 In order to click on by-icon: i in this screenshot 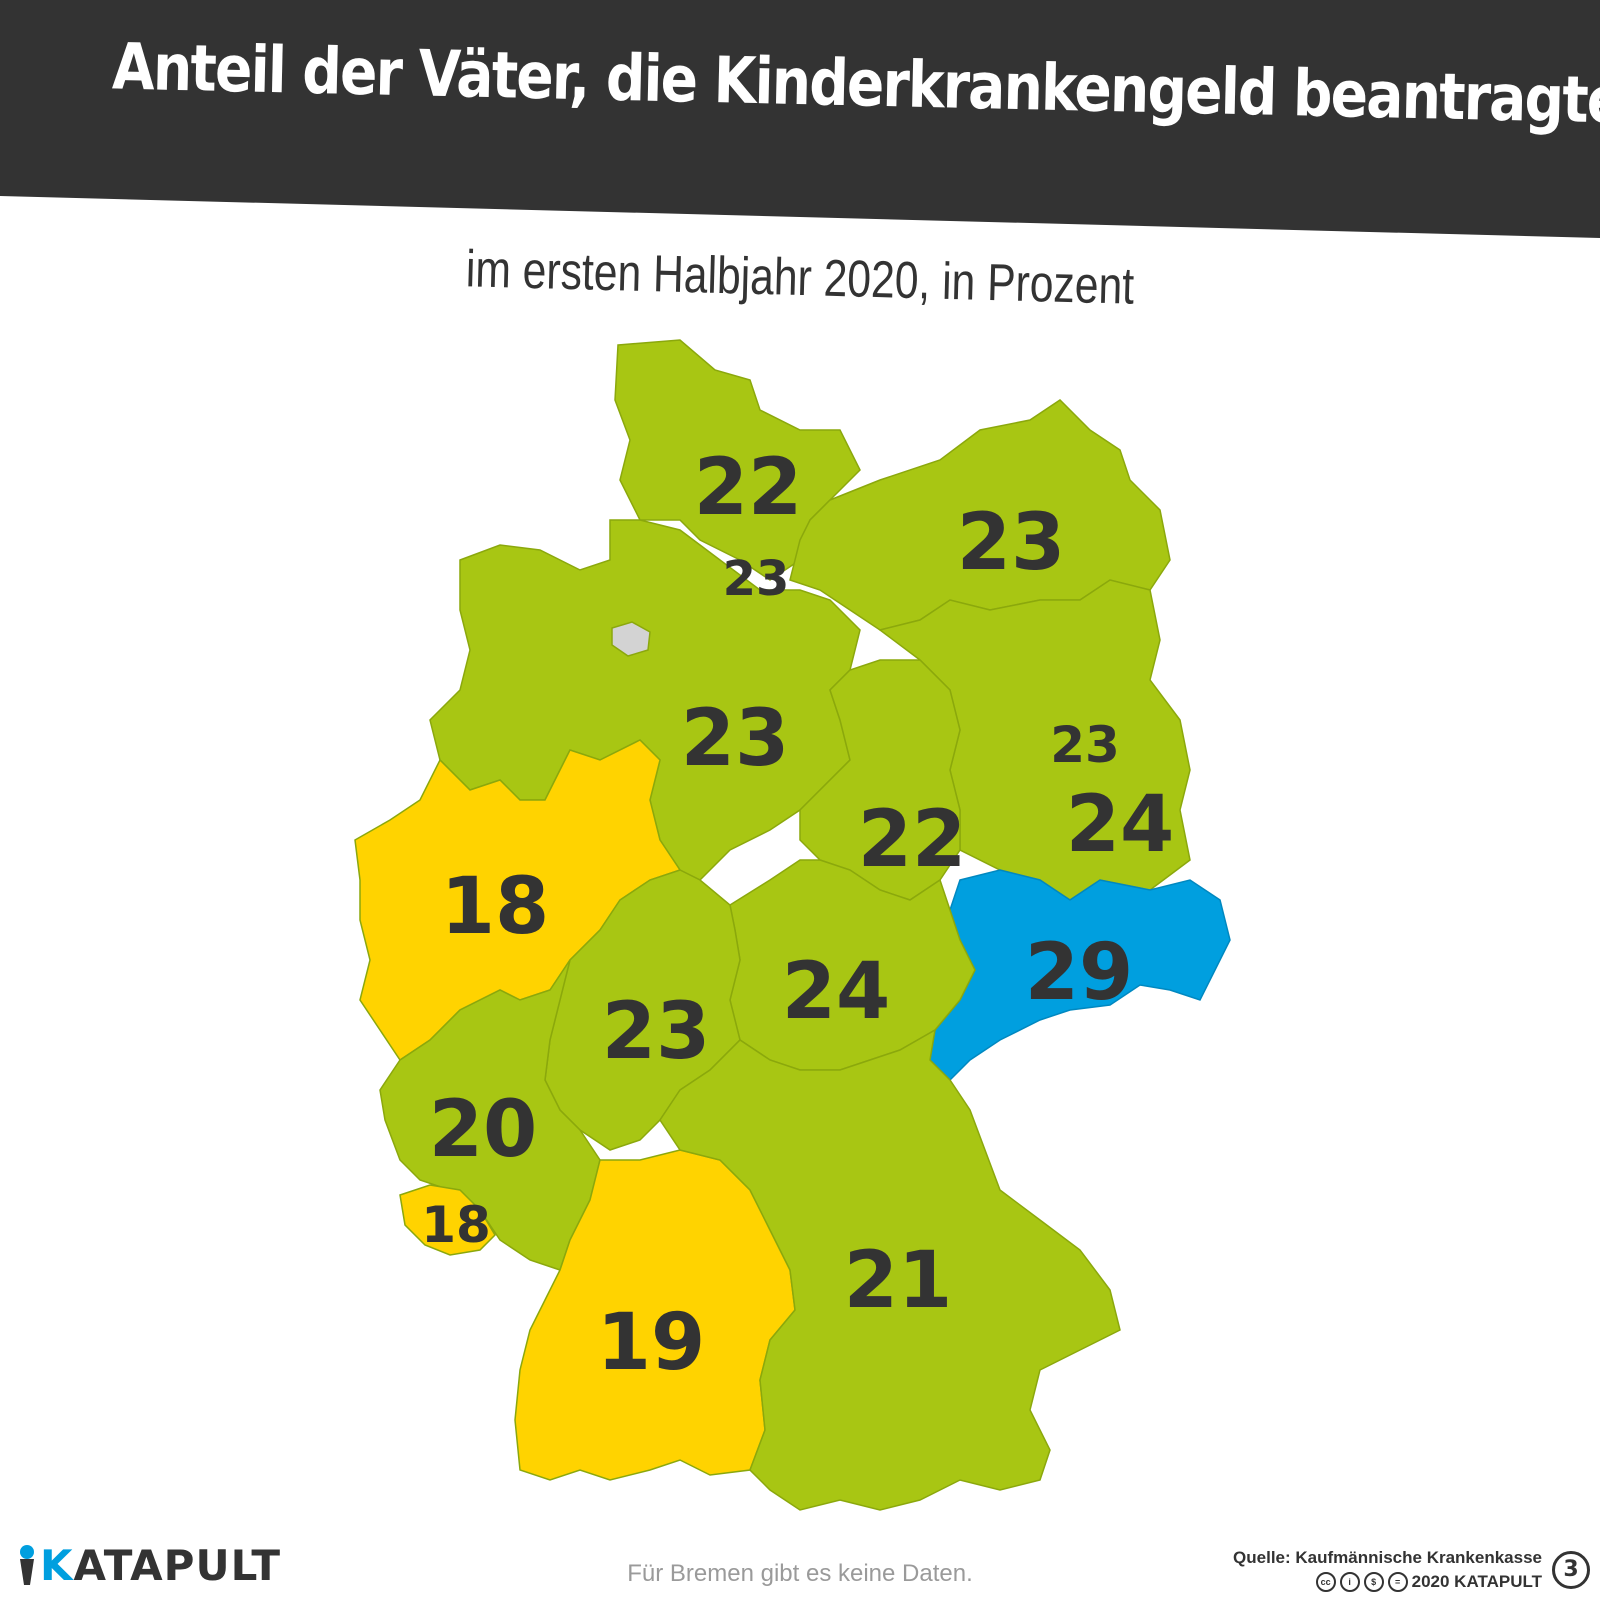, I will do `click(1349, 1582)`.